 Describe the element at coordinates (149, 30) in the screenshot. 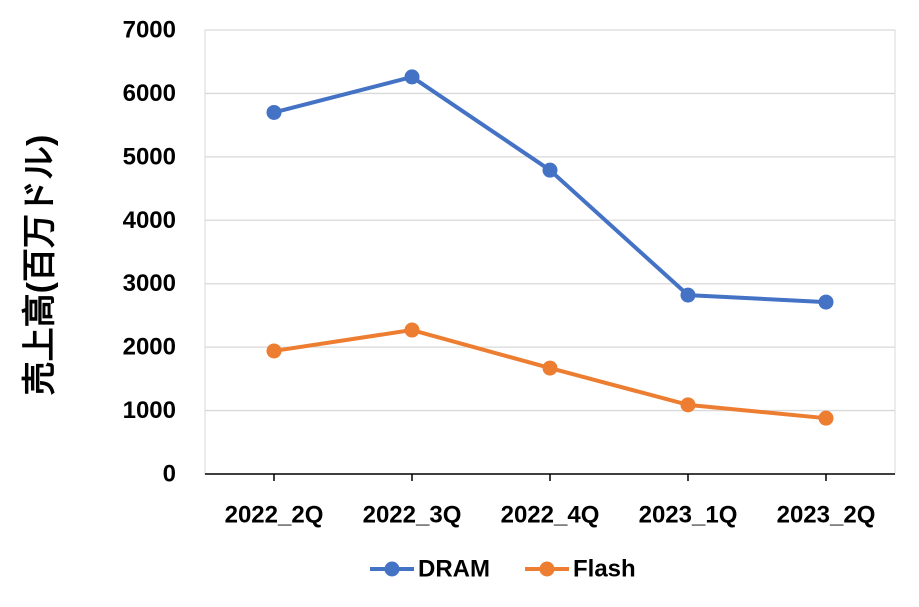

I see `y-tick-label: 7000` at that location.